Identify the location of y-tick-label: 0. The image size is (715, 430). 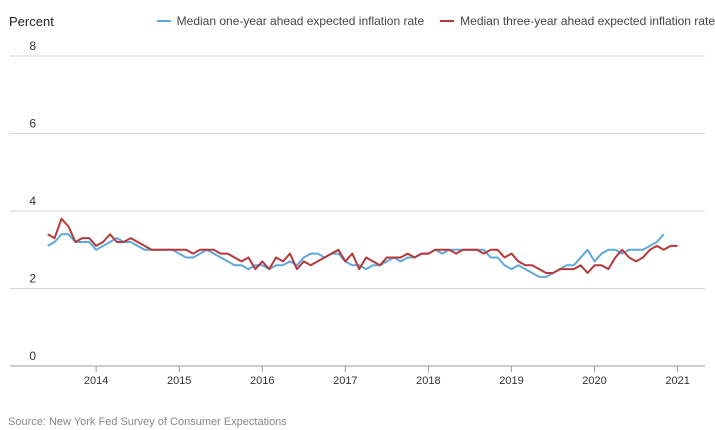
(32, 356).